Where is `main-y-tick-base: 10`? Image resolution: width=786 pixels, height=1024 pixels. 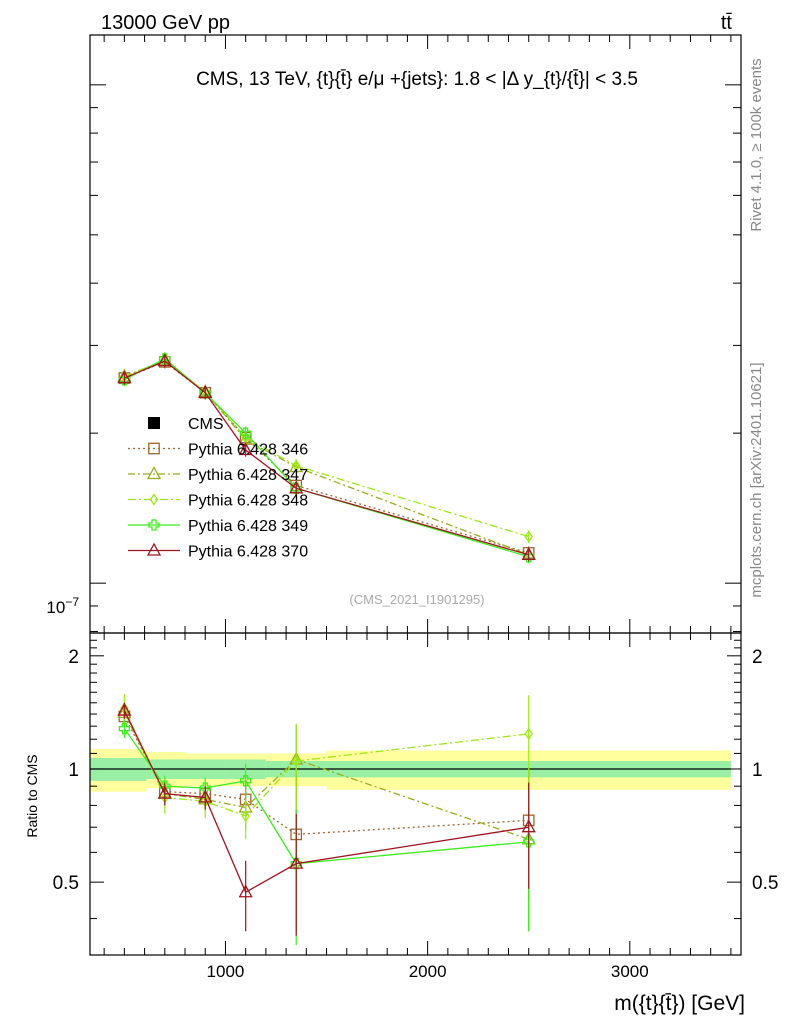
main-y-tick-base: 10 is located at coordinates (55, 607).